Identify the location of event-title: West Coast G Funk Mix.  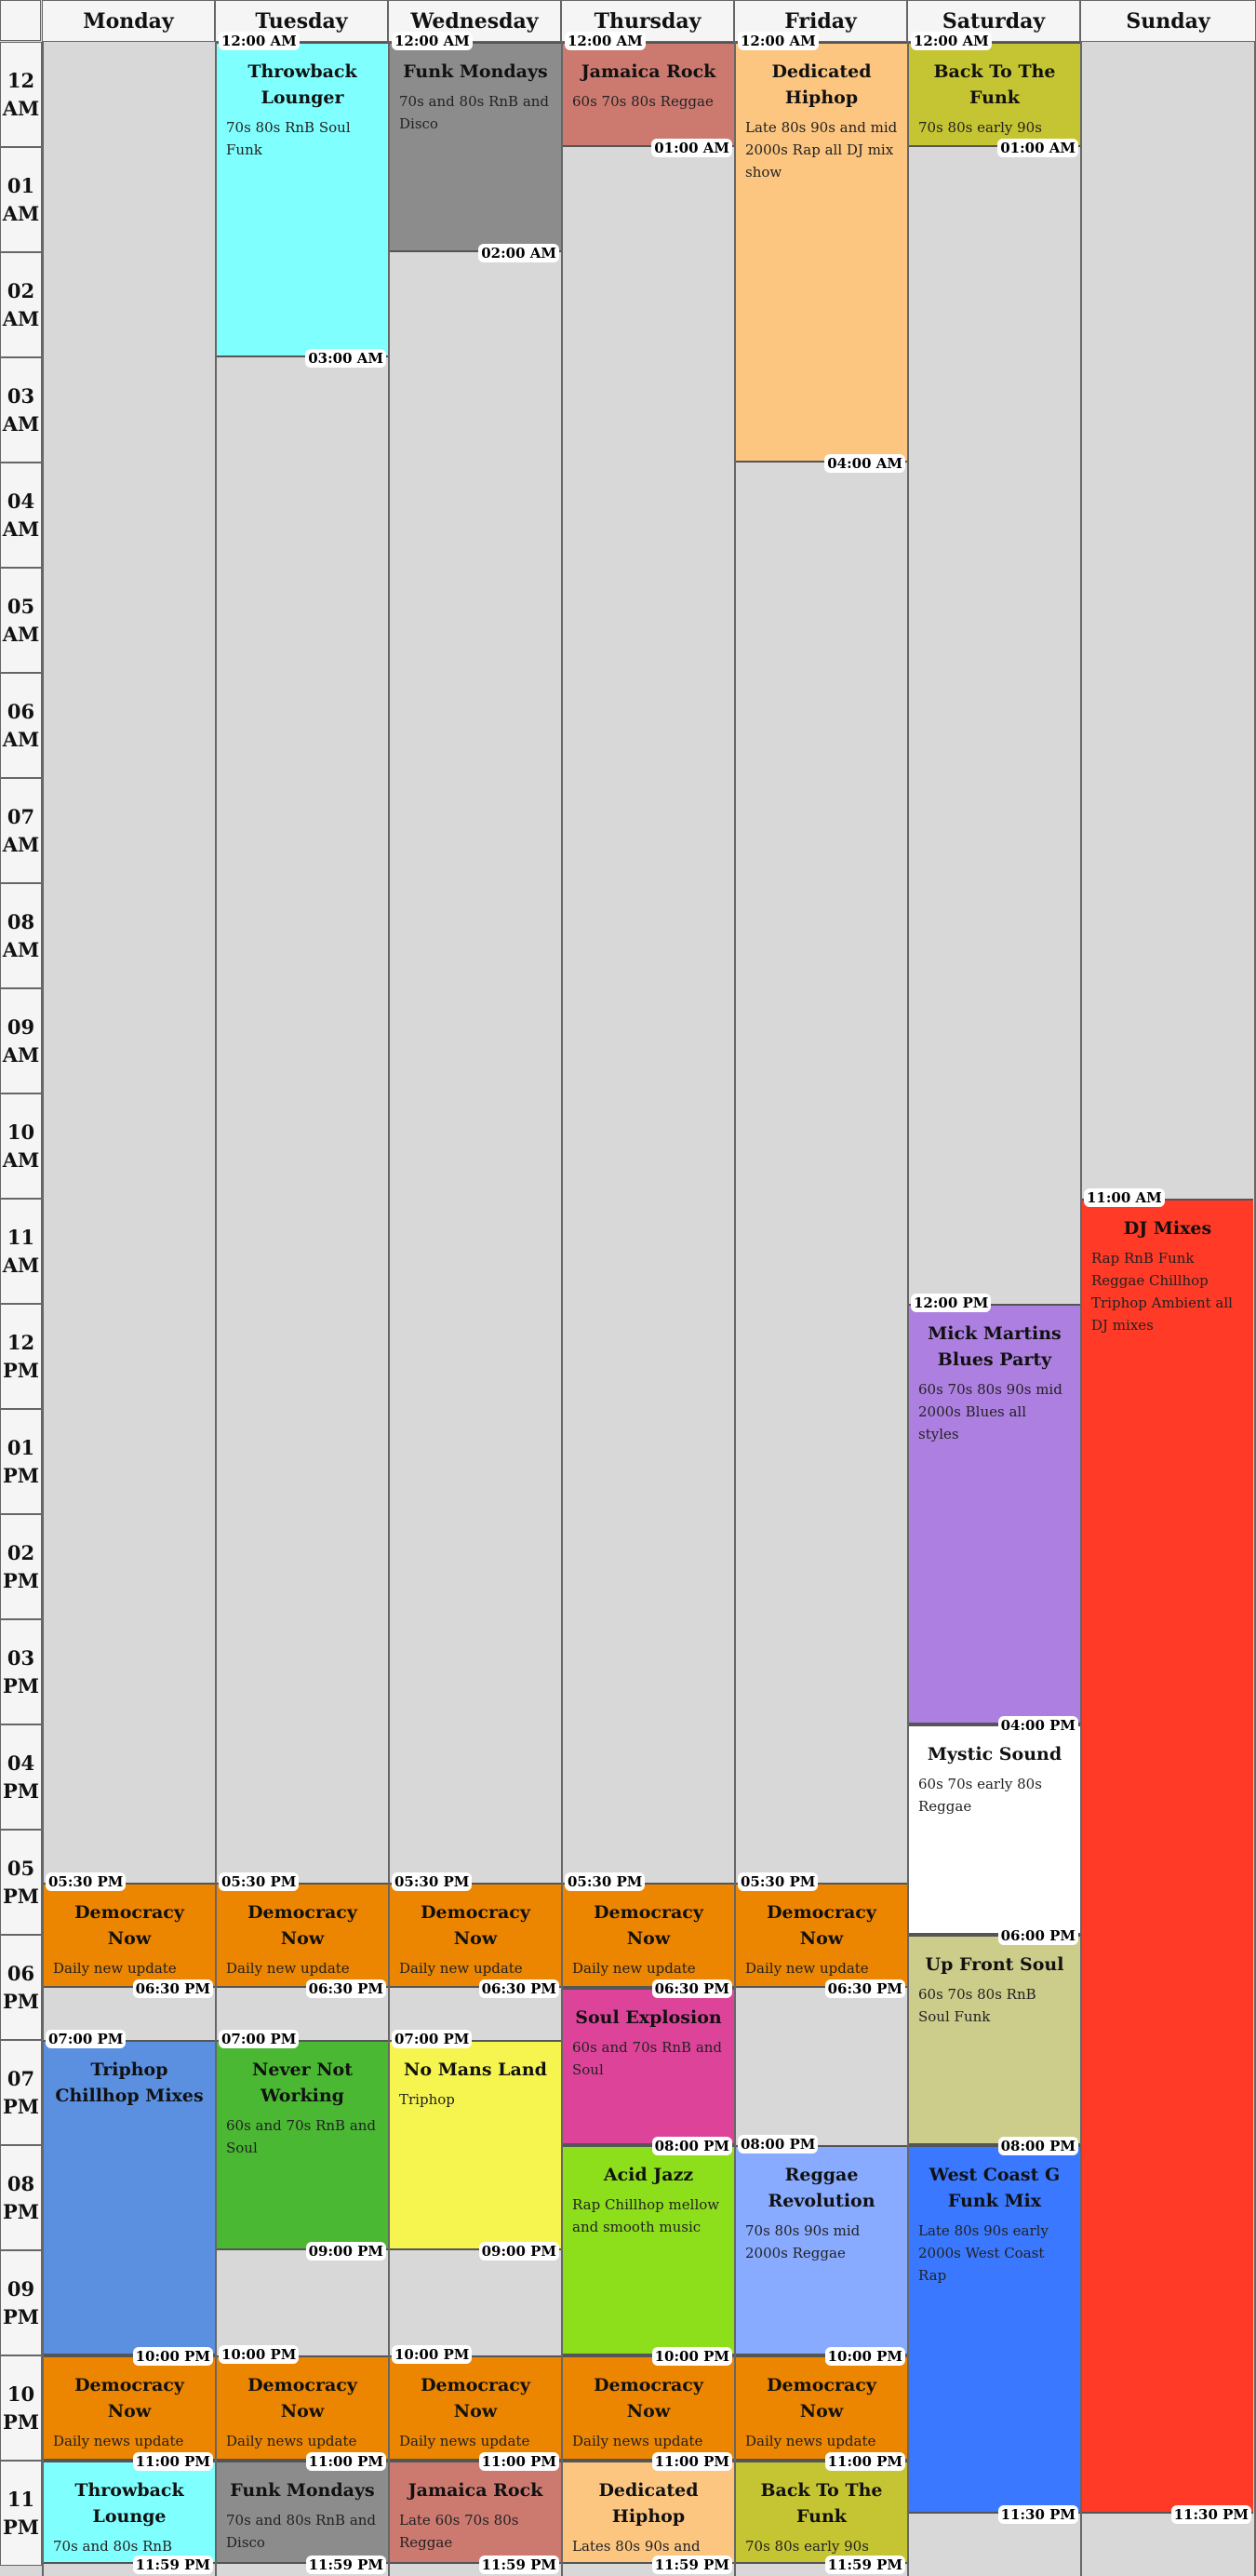
(995, 2188).